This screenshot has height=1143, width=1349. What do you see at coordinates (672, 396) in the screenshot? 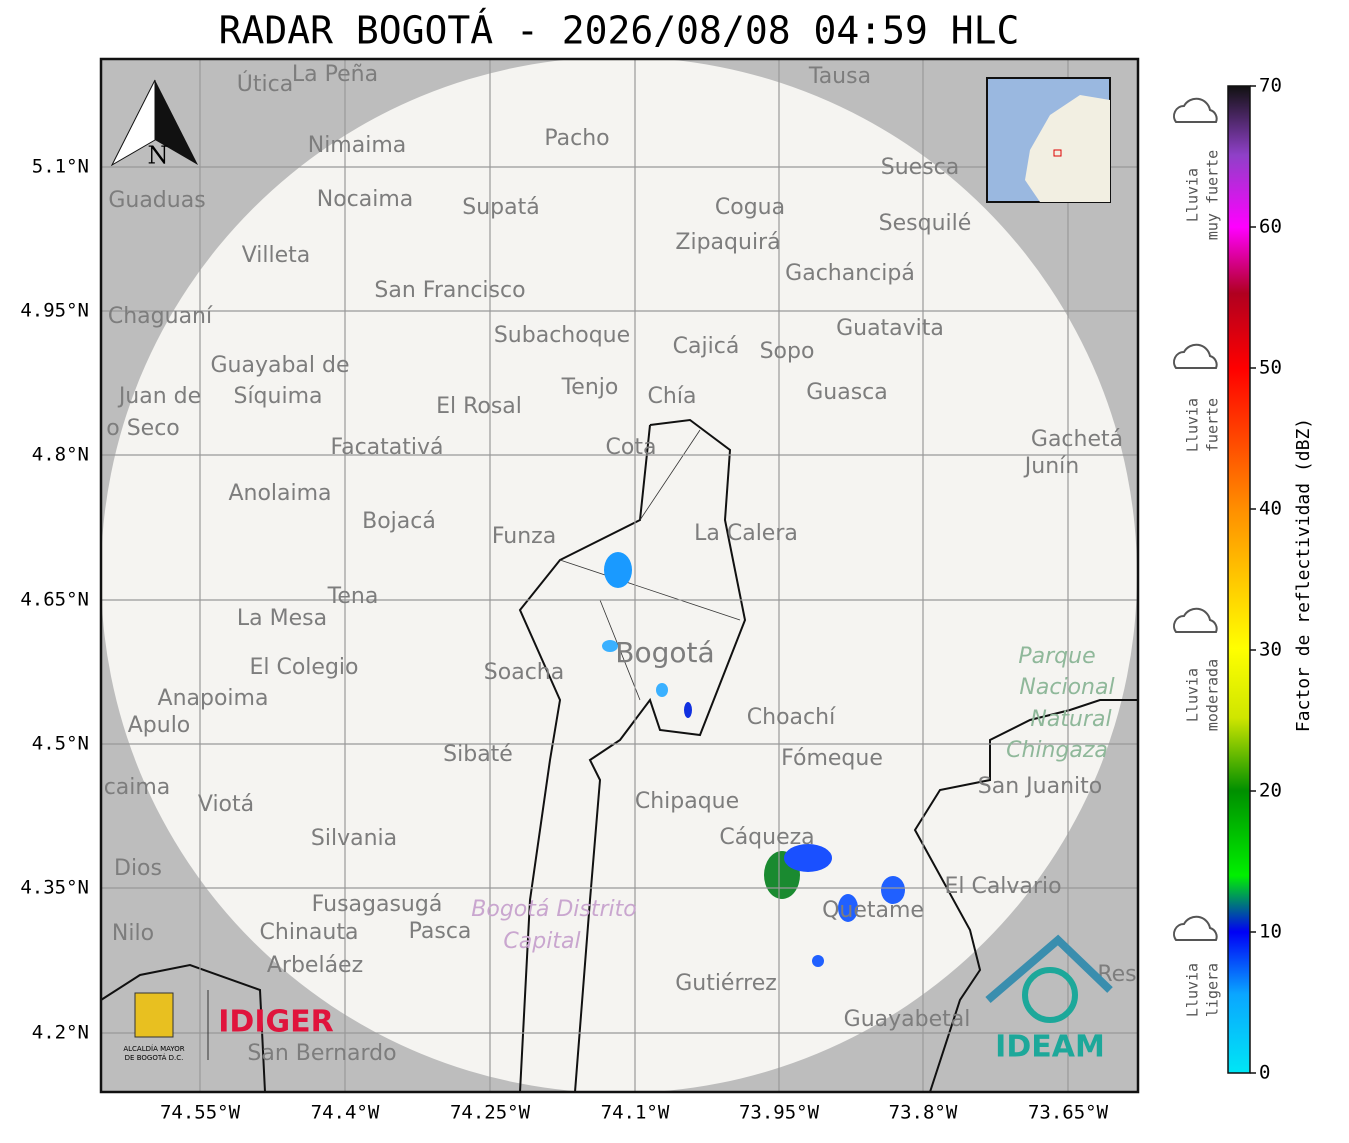
I see `place-label: Chía` at bounding box center [672, 396].